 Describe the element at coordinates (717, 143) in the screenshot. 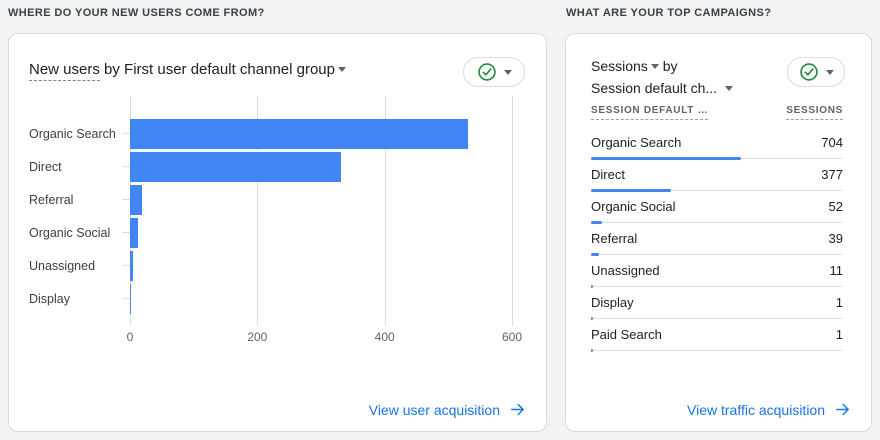

I see `table-row: Organic Search 704` at that location.